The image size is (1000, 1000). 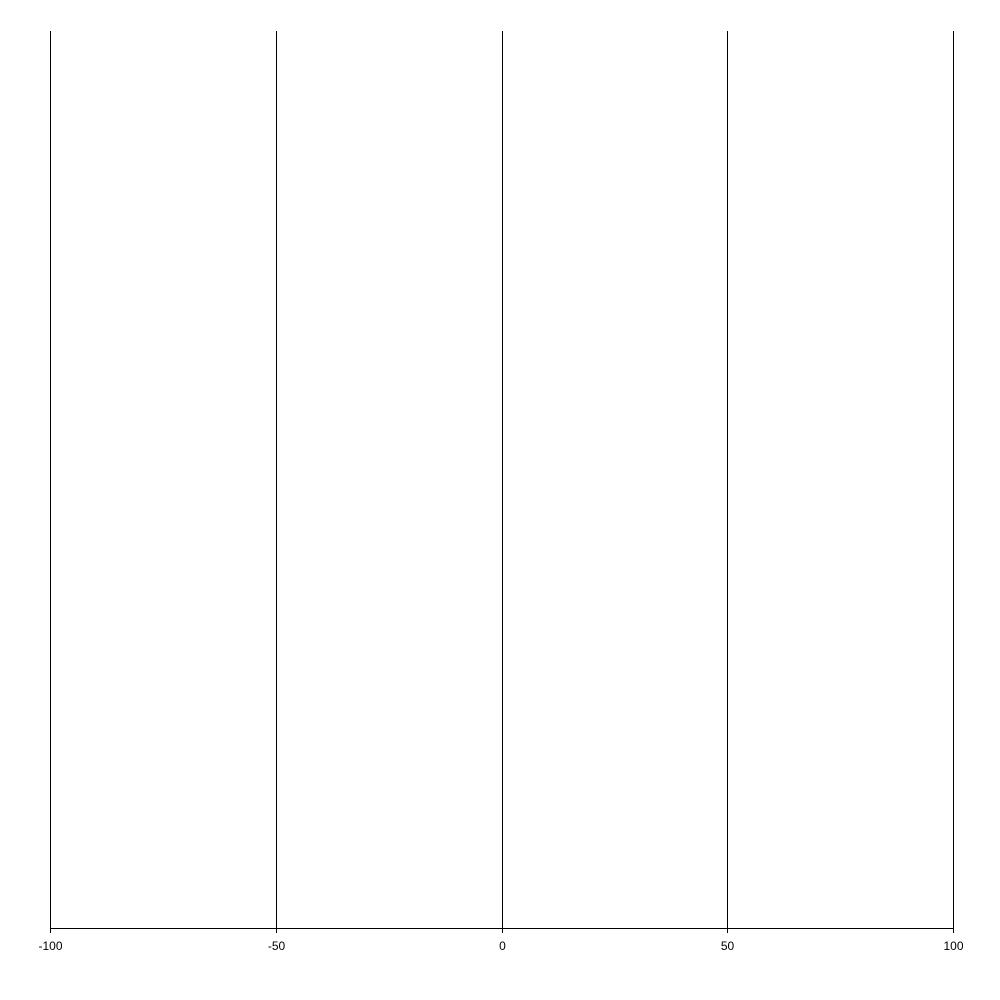 I want to click on x-tick-label: -50, so click(x=277, y=946).